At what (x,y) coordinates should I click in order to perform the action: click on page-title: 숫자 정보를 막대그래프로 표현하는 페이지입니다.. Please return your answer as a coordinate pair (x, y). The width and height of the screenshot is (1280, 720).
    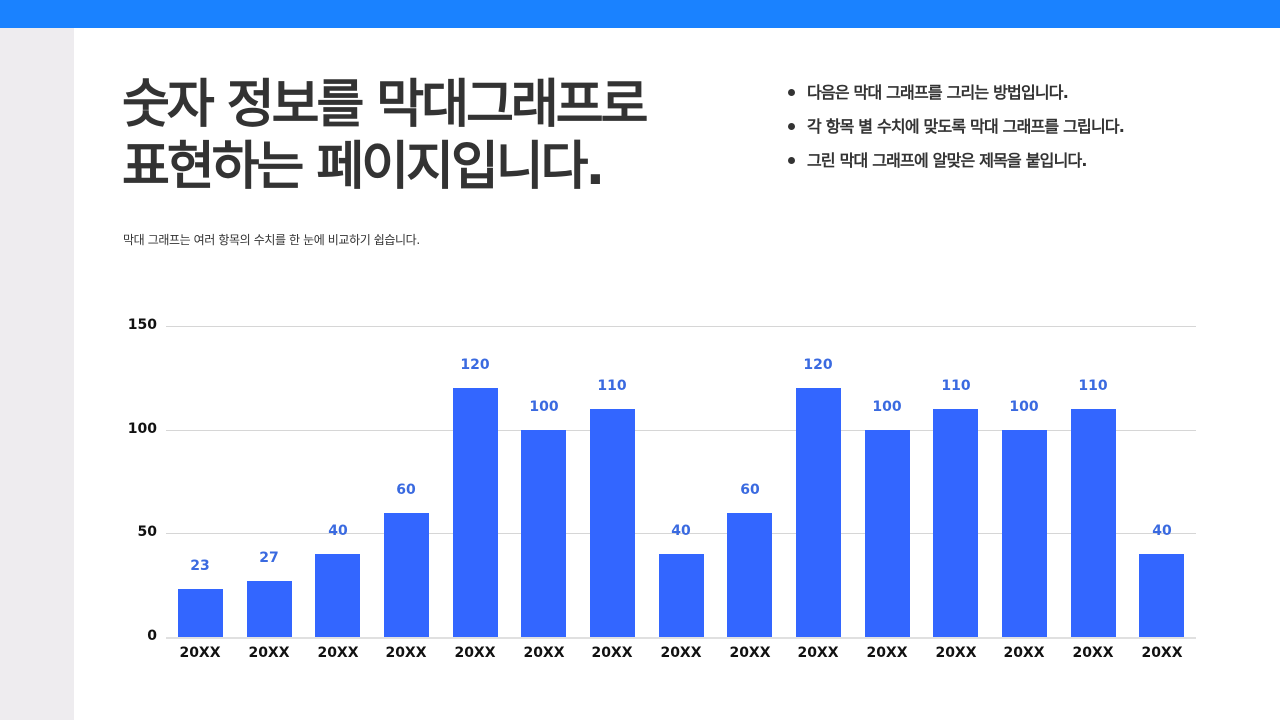
    Looking at the image, I should click on (442, 136).